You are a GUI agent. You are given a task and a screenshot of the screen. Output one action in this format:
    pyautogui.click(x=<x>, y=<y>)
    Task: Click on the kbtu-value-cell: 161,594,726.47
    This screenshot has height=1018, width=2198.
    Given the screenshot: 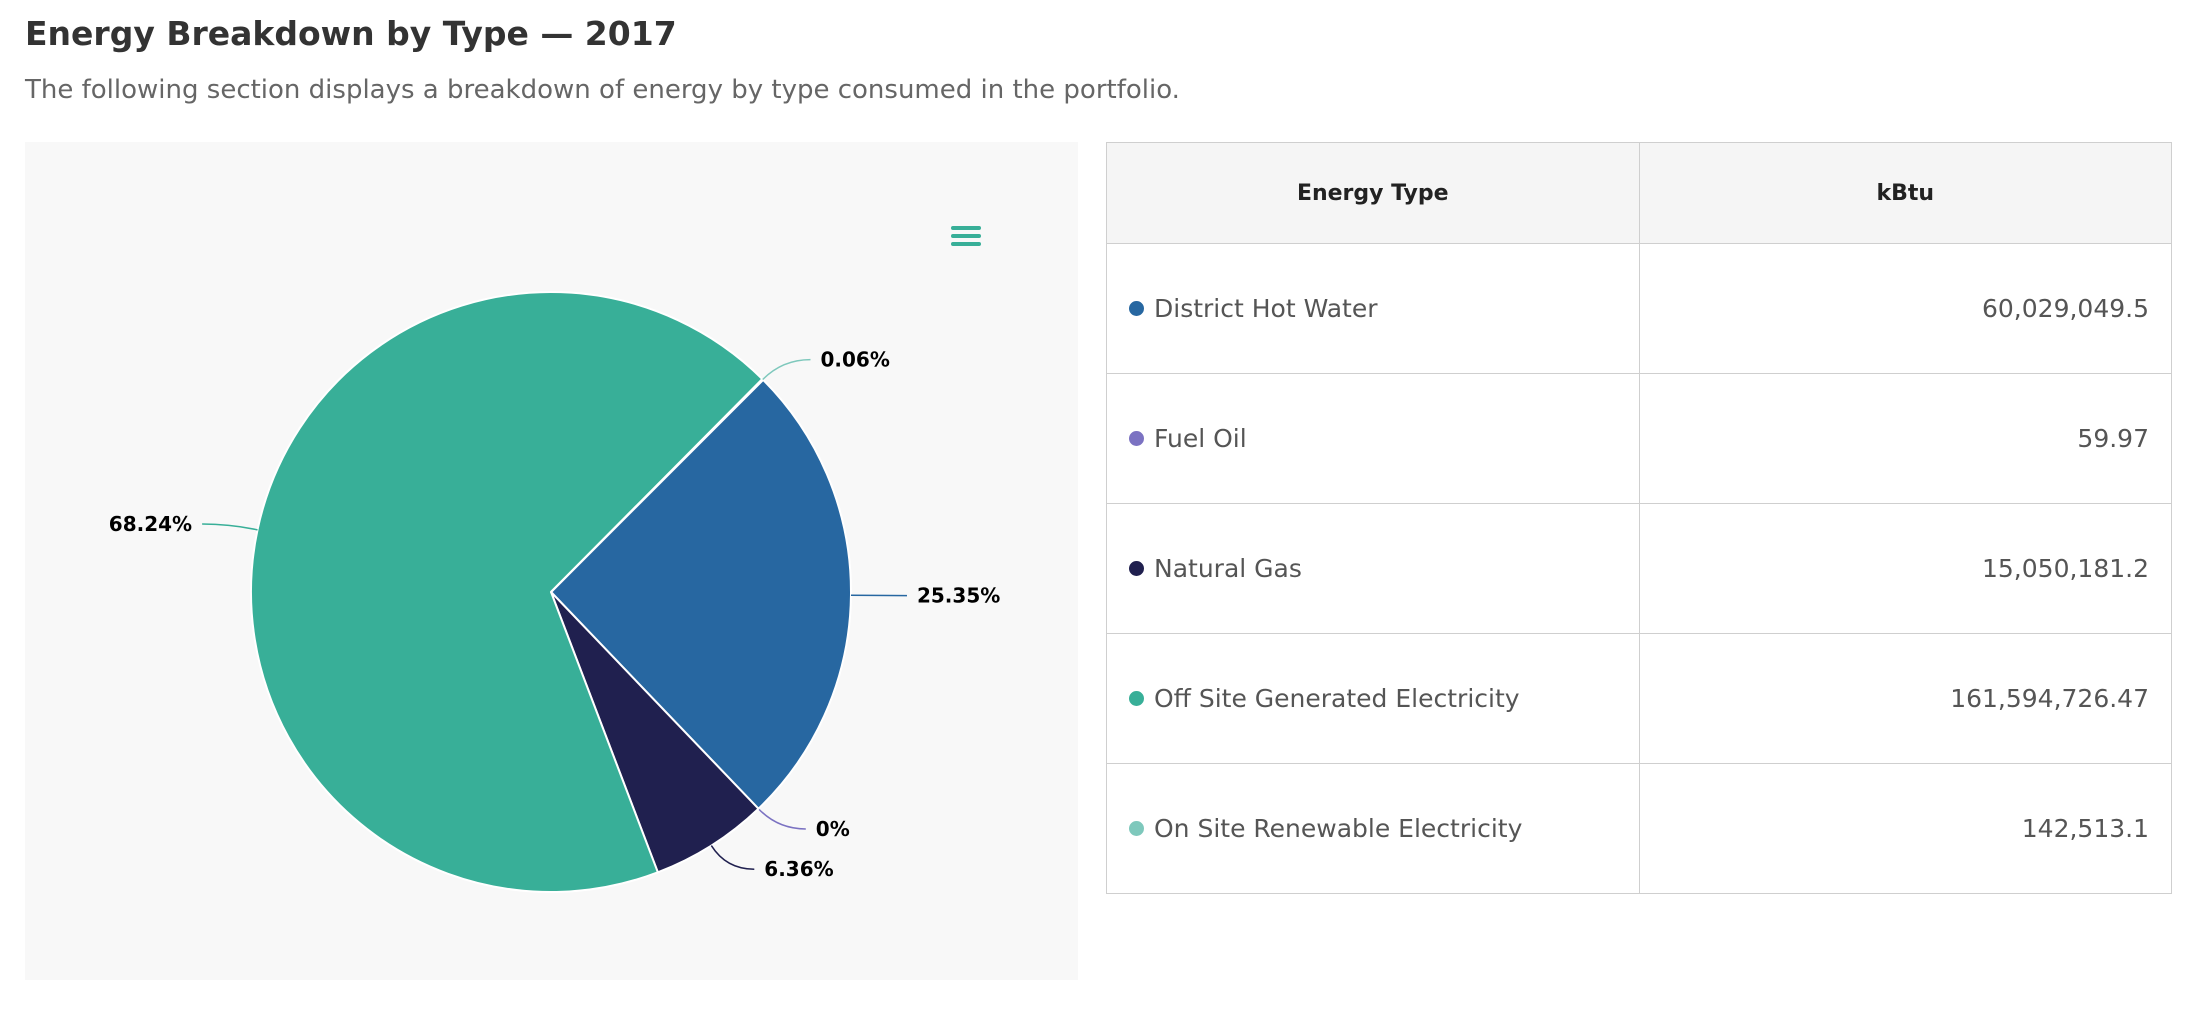 What is the action you would take?
    pyautogui.click(x=1905, y=698)
    